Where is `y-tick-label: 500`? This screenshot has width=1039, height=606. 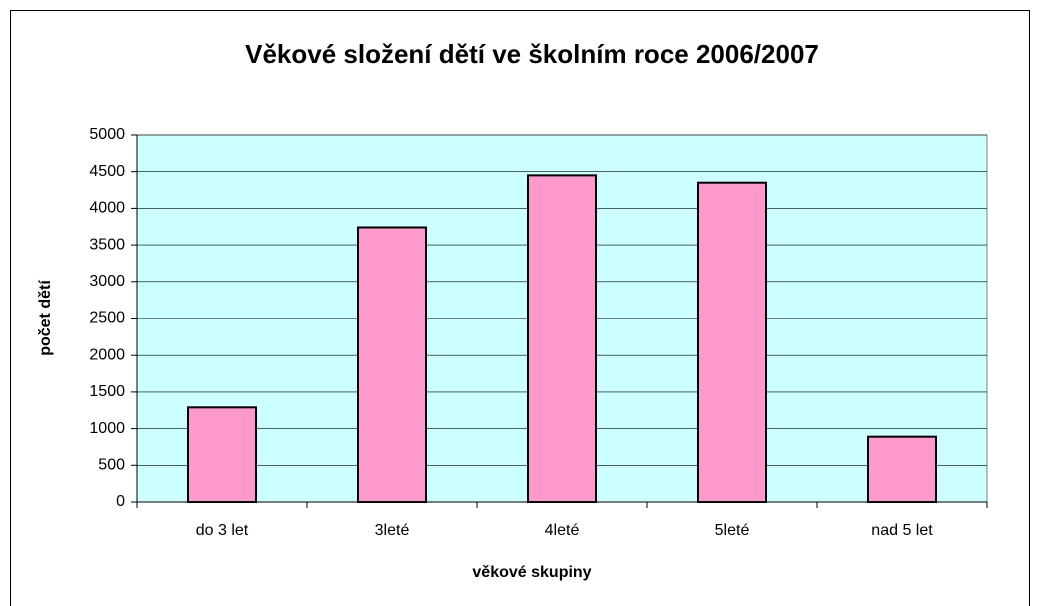
y-tick-label: 500 is located at coordinates (111, 465).